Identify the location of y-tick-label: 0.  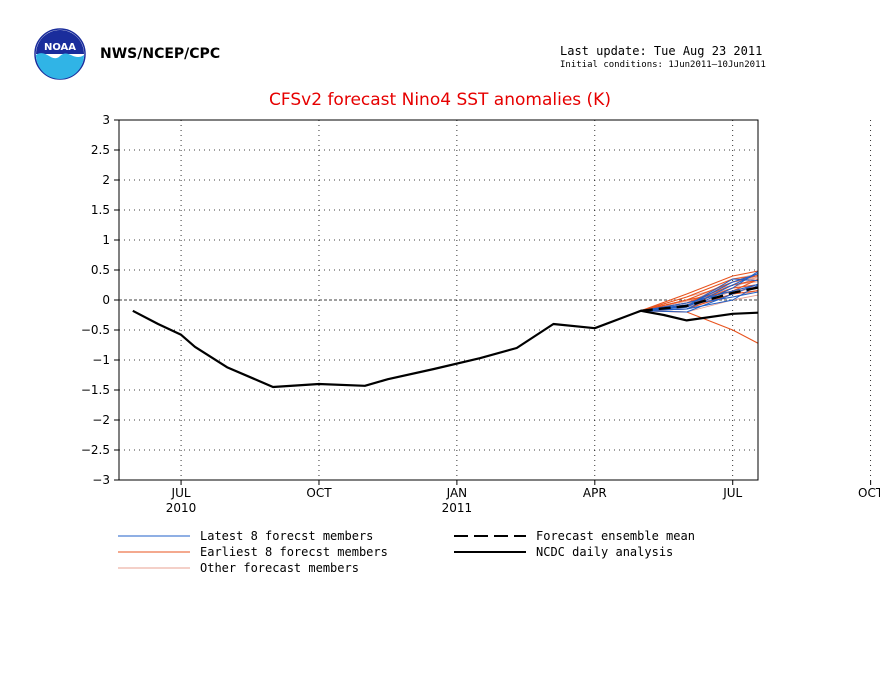
(106, 300).